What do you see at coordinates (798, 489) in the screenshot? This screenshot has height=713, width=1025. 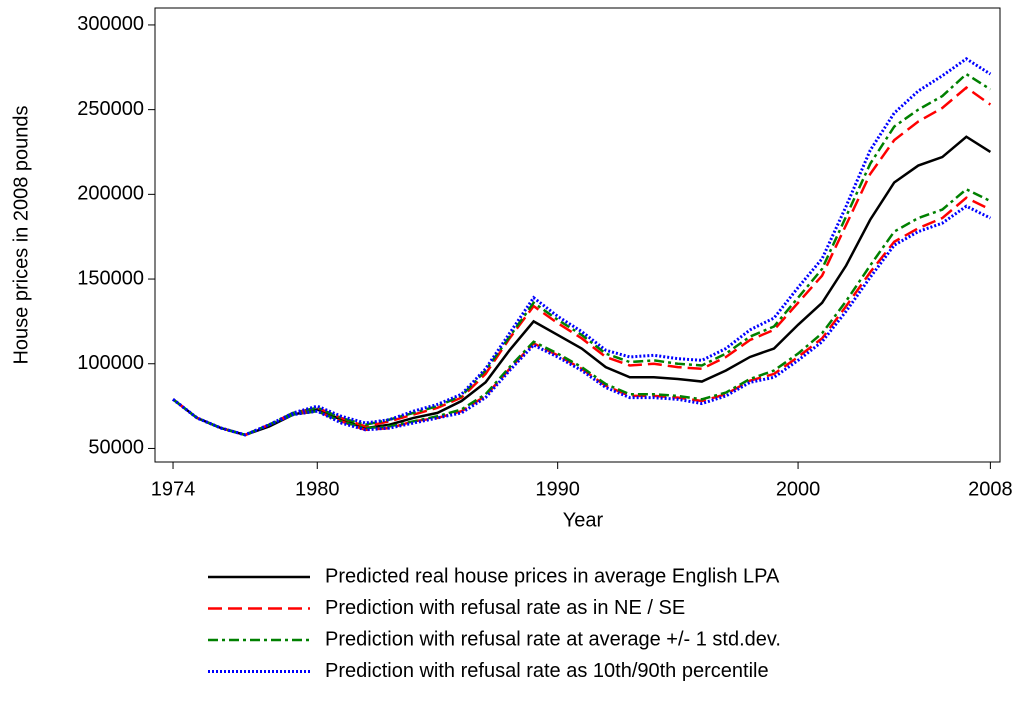 I see `x-tick-label: 2000` at bounding box center [798, 489].